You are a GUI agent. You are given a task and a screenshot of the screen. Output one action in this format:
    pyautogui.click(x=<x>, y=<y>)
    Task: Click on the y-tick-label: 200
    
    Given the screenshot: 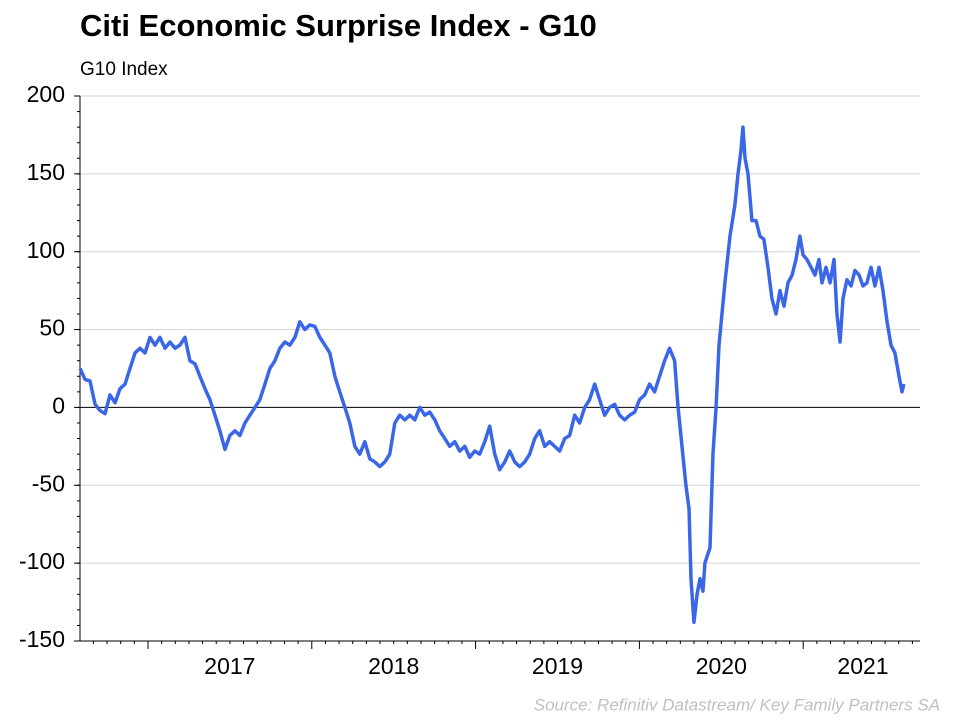 What is the action you would take?
    pyautogui.click(x=46, y=94)
    